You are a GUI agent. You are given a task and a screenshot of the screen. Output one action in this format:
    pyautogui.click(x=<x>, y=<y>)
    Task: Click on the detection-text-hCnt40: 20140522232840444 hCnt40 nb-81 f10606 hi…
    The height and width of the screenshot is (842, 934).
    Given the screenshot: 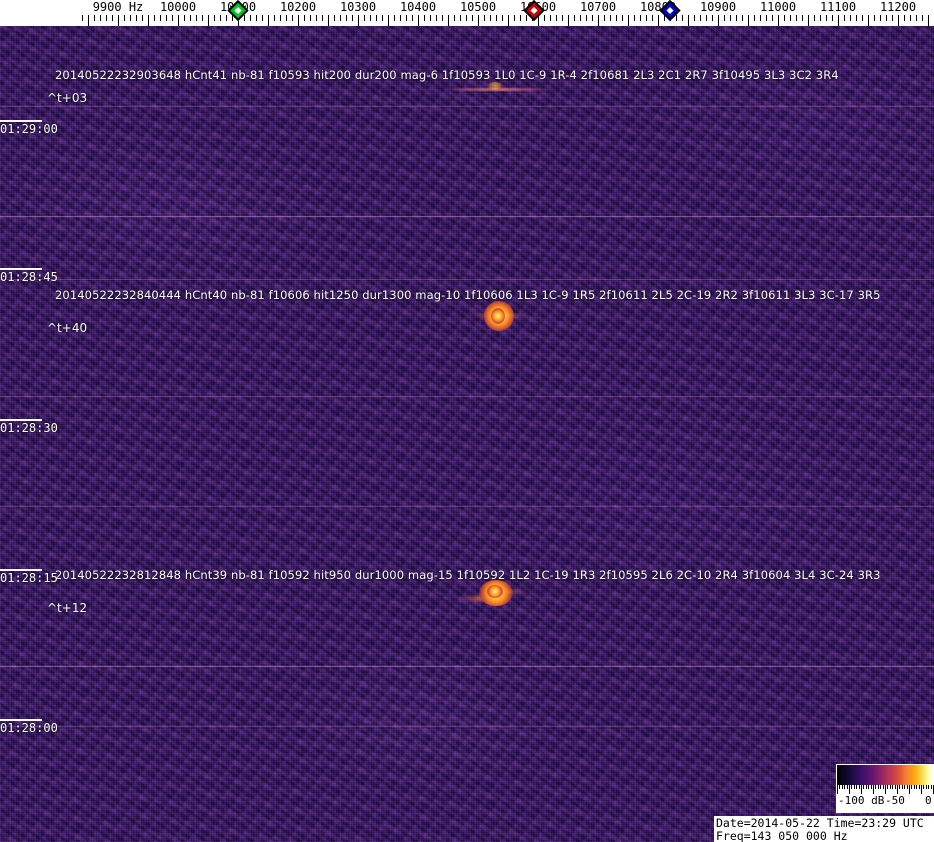 What is the action you would take?
    pyautogui.click(x=468, y=295)
    